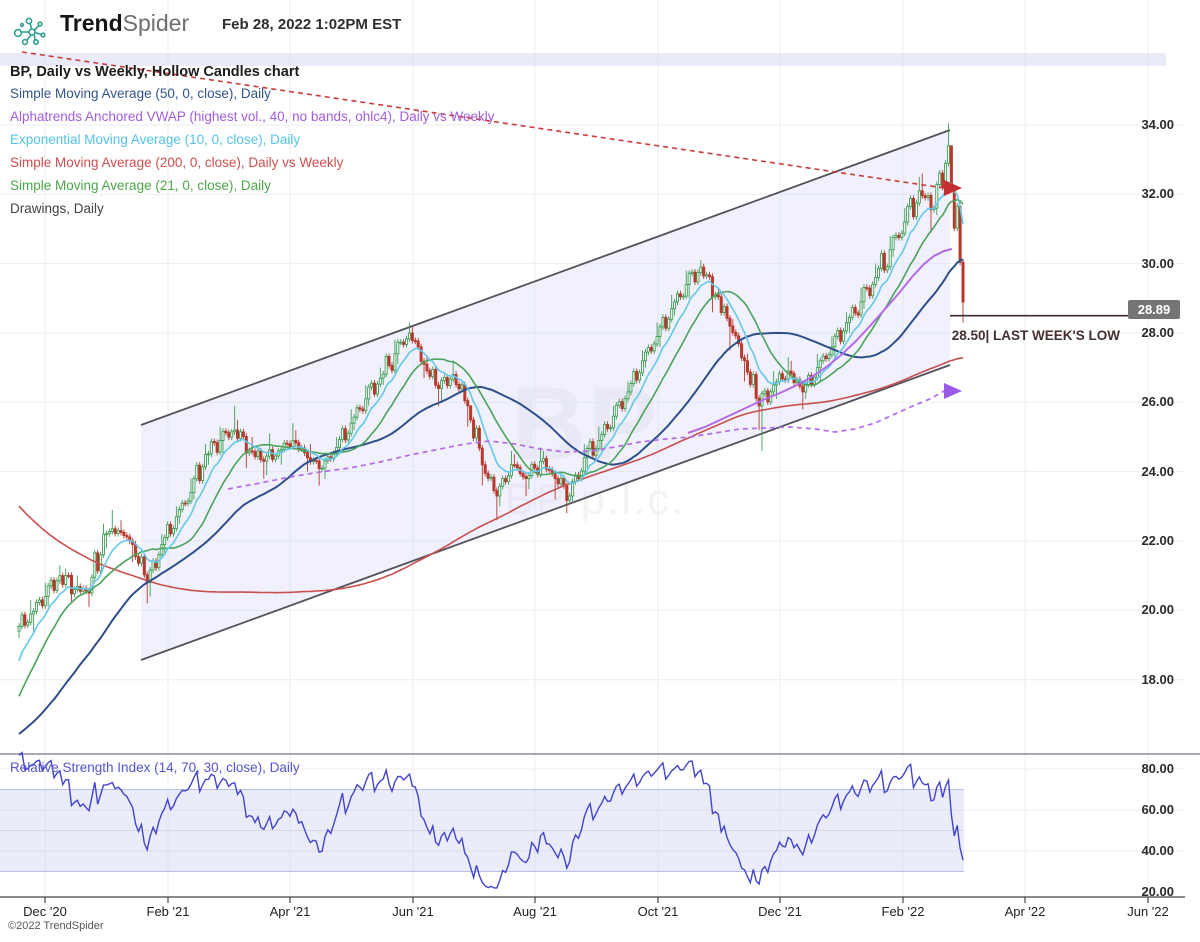  Describe the element at coordinates (168, 911) in the screenshot. I see `x-axis-label: Feb '21` at that location.